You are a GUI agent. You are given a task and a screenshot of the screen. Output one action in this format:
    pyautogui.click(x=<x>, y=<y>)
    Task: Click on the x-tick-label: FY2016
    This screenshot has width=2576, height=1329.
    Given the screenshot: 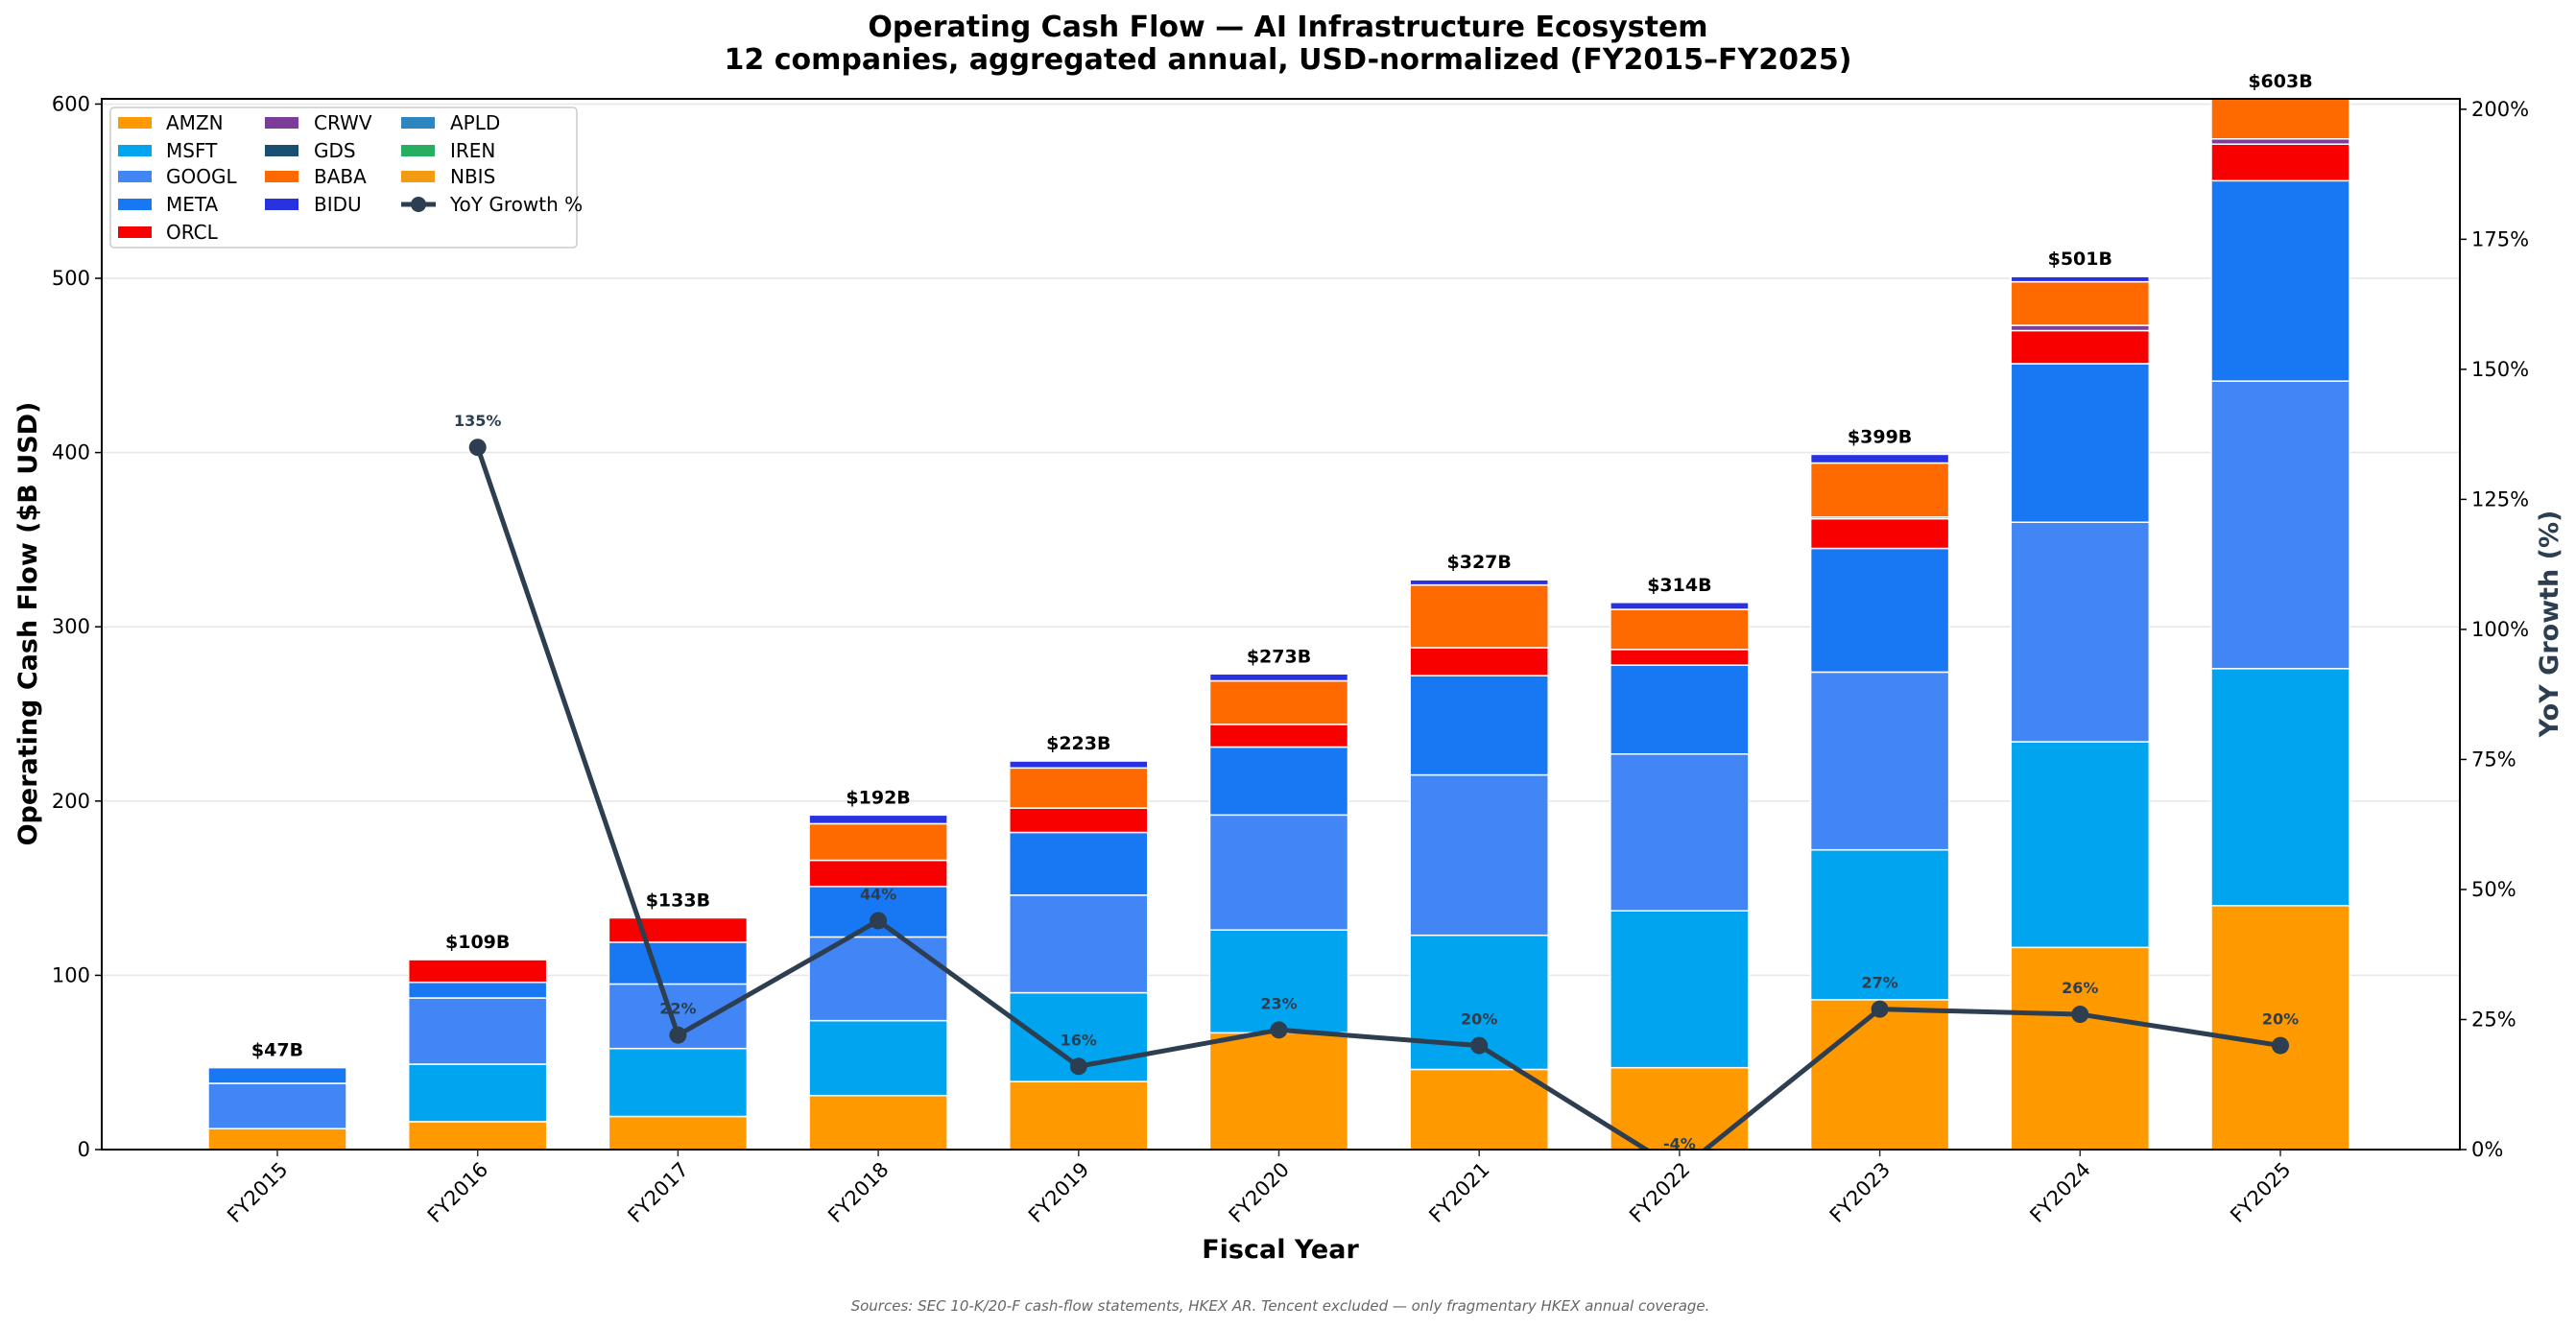 What is the action you would take?
    pyautogui.click(x=457, y=1192)
    